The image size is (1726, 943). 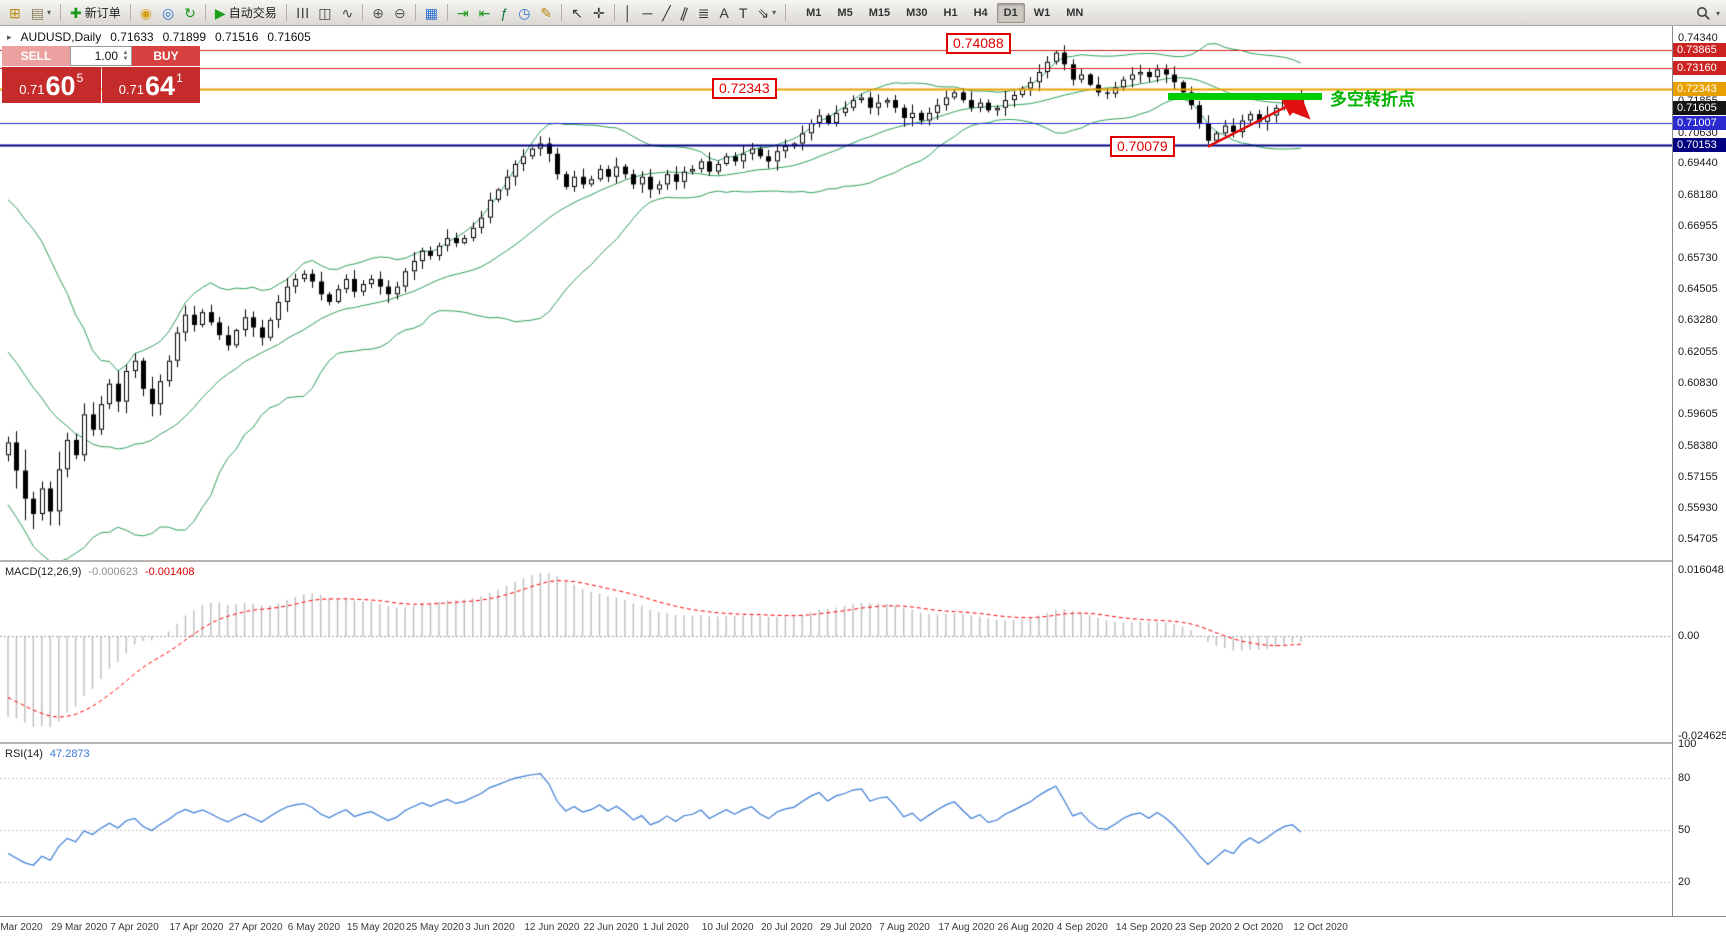 I want to click on new-order-button: ✚ 新订单, so click(x=95, y=12).